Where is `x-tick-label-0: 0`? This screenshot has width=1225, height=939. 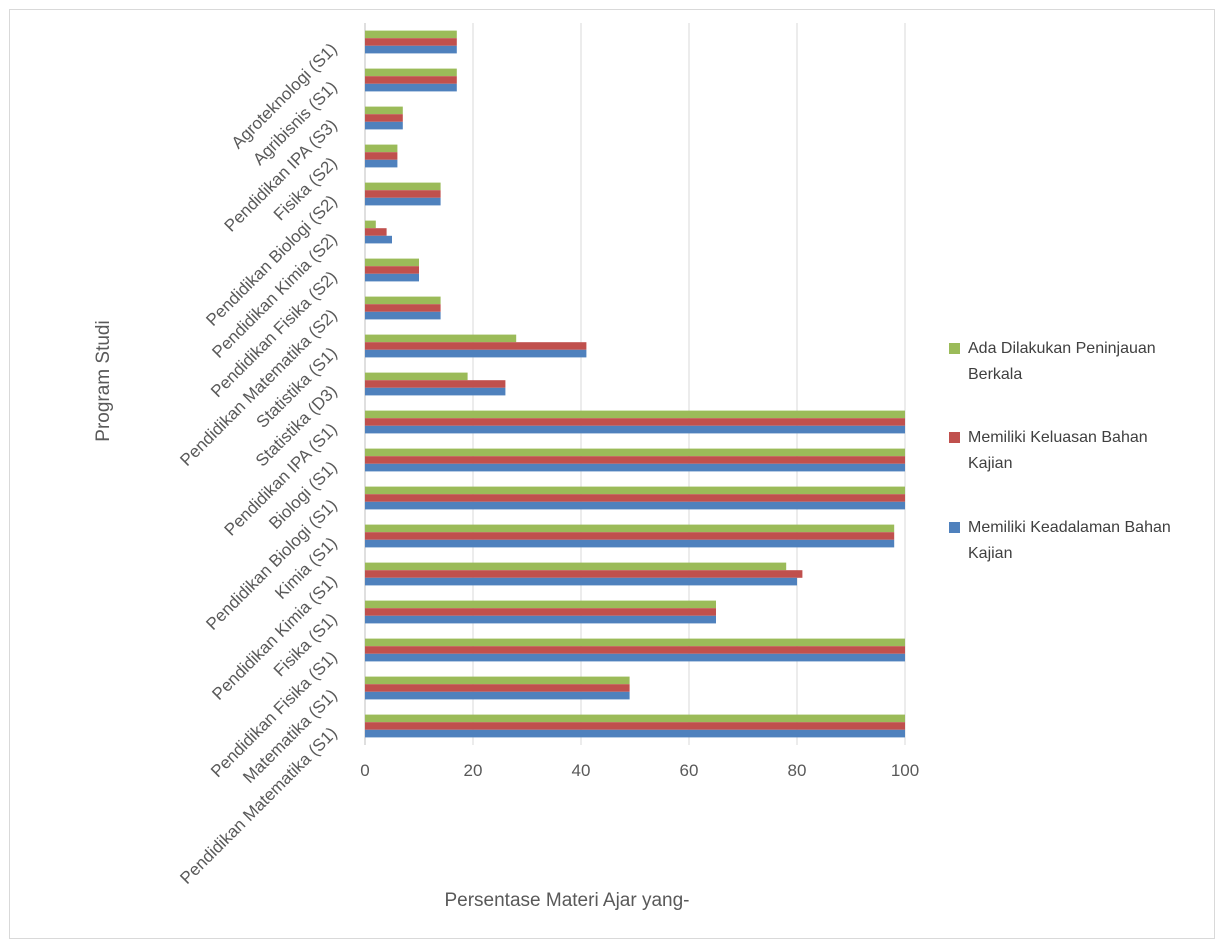
x-tick-label-0: 0 is located at coordinates (364, 770).